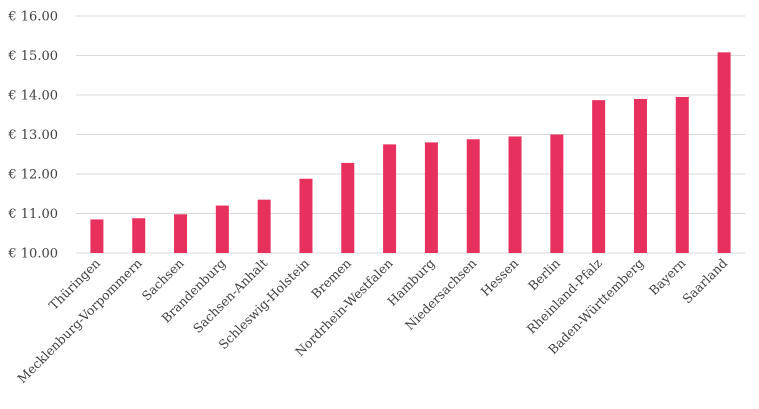 Image resolution: width=759 pixels, height=409 pixels. Describe the element at coordinates (32, 56) in the screenshot. I see `y-tick-label: € 15.00` at that location.